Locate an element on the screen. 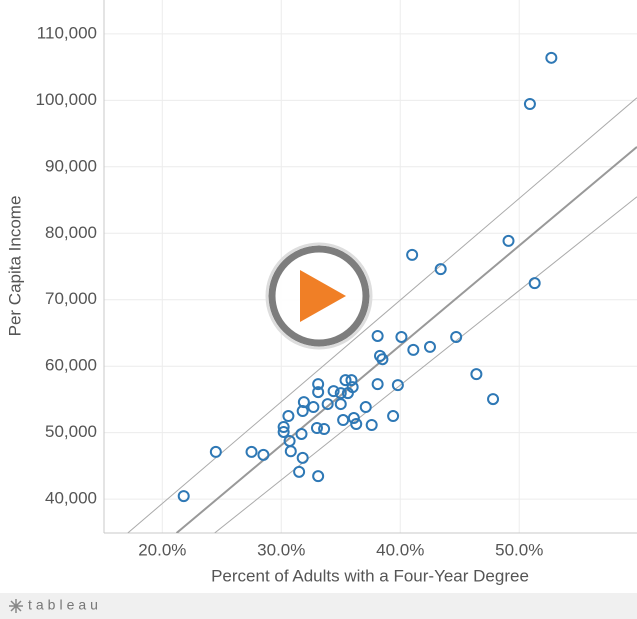  y-tick-label: 90,000 is located at coordinates (71, 165).